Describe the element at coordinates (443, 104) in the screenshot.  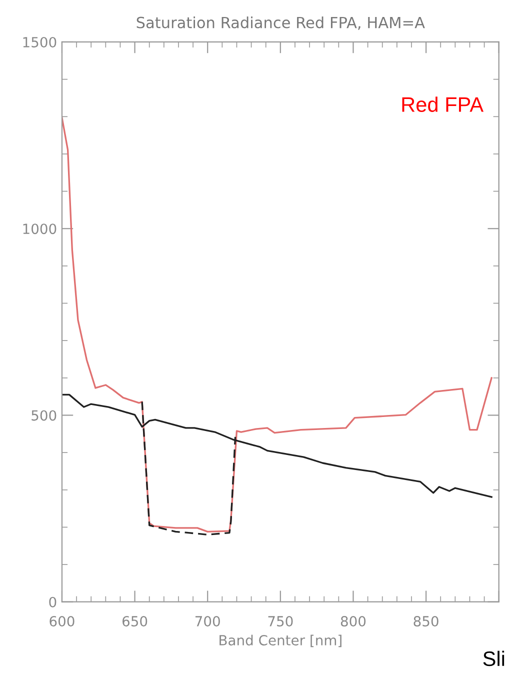
I see `annotation: Red FPA` at that location.